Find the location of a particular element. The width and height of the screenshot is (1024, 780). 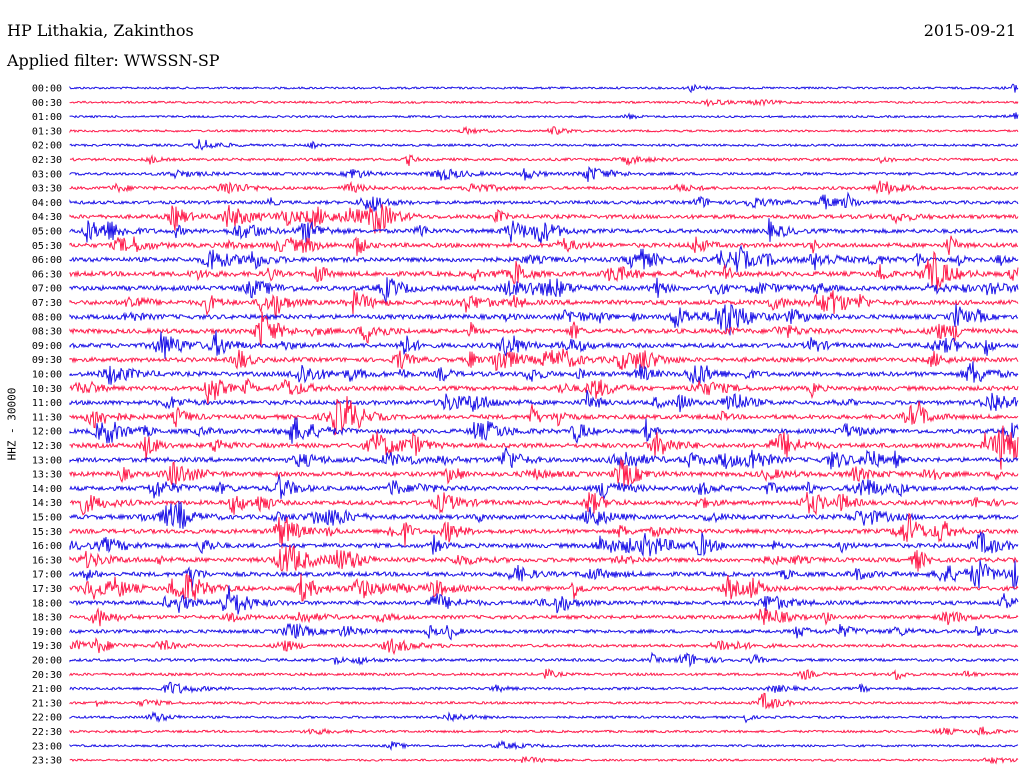

time-label: 04:30 is located at coordinates (47, 217).